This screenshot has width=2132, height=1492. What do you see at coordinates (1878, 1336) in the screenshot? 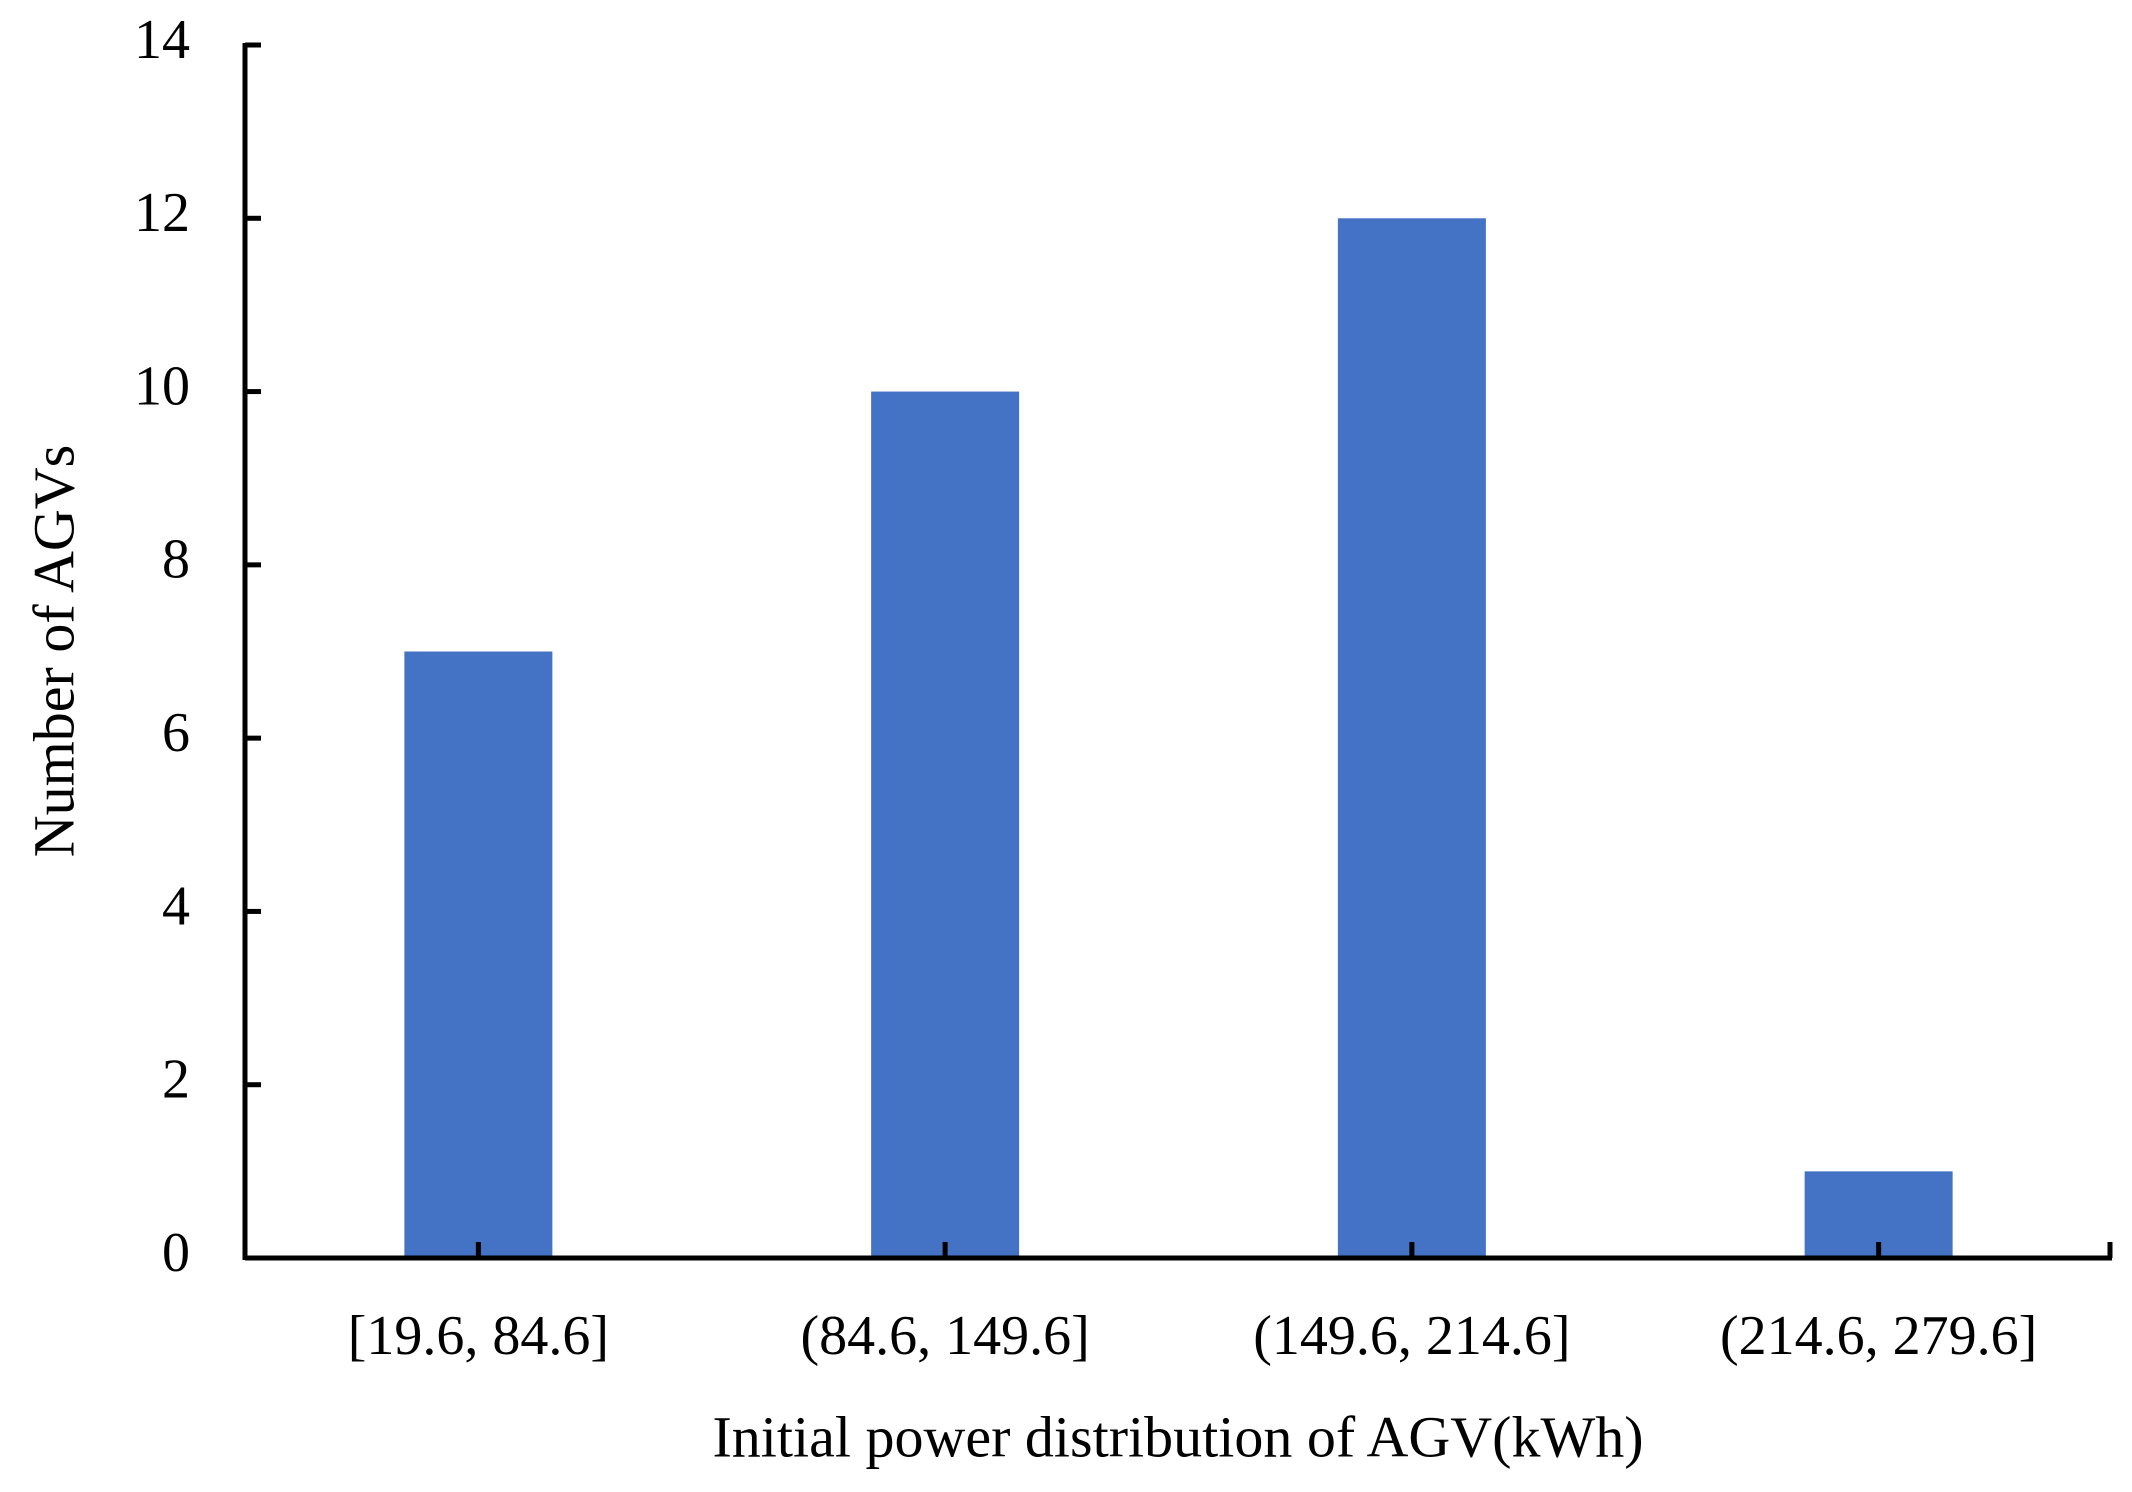
I see `x-tick-label: (214.6, 279.6]` at bounding box center [1878, 1336].